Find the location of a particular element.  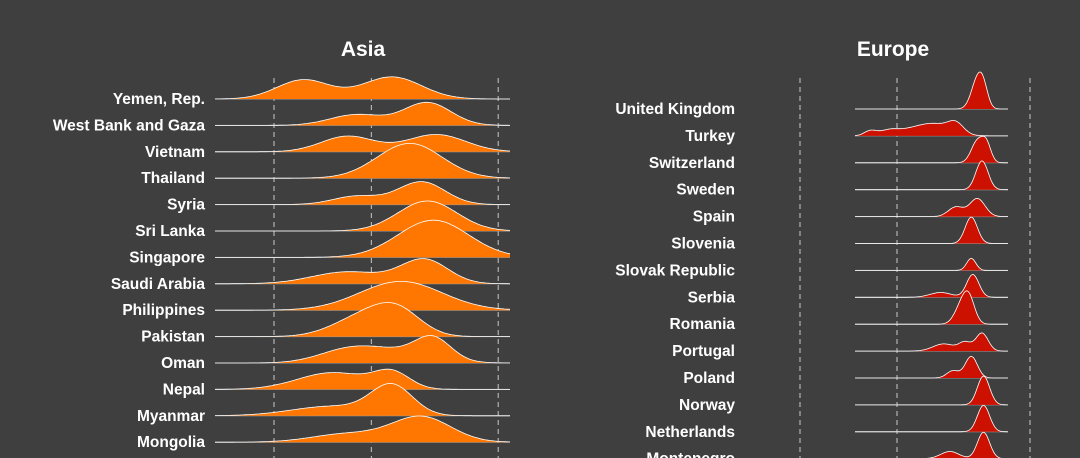

row-label: Sri Lanka is located at coordinates (170, 231).